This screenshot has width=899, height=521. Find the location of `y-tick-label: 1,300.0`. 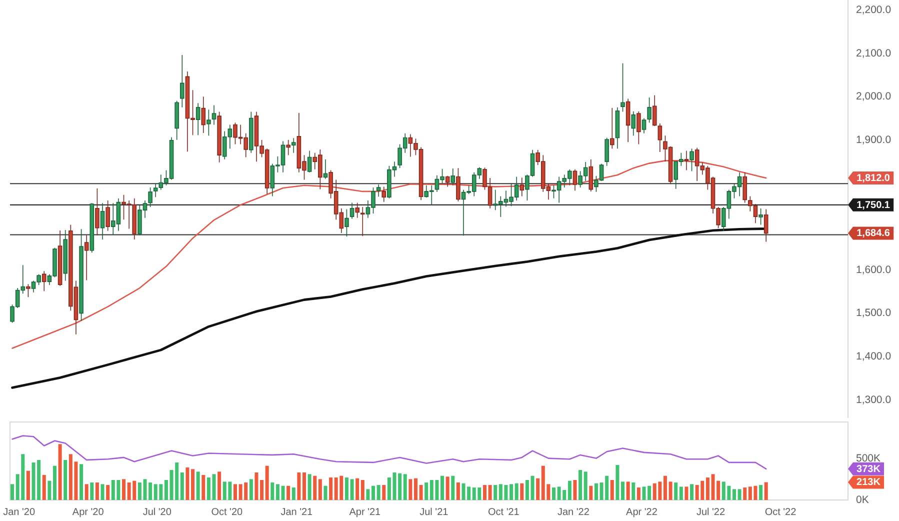

y-tick-label: 1,300.0 is located at coordinates (874, 400).